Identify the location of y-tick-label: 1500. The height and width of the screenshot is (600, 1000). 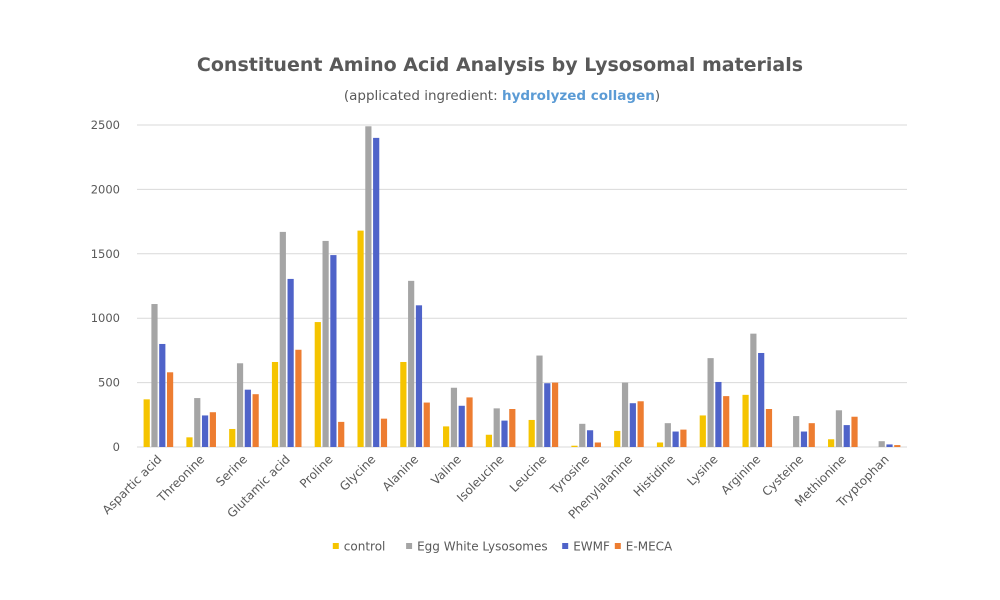
(105, 254).